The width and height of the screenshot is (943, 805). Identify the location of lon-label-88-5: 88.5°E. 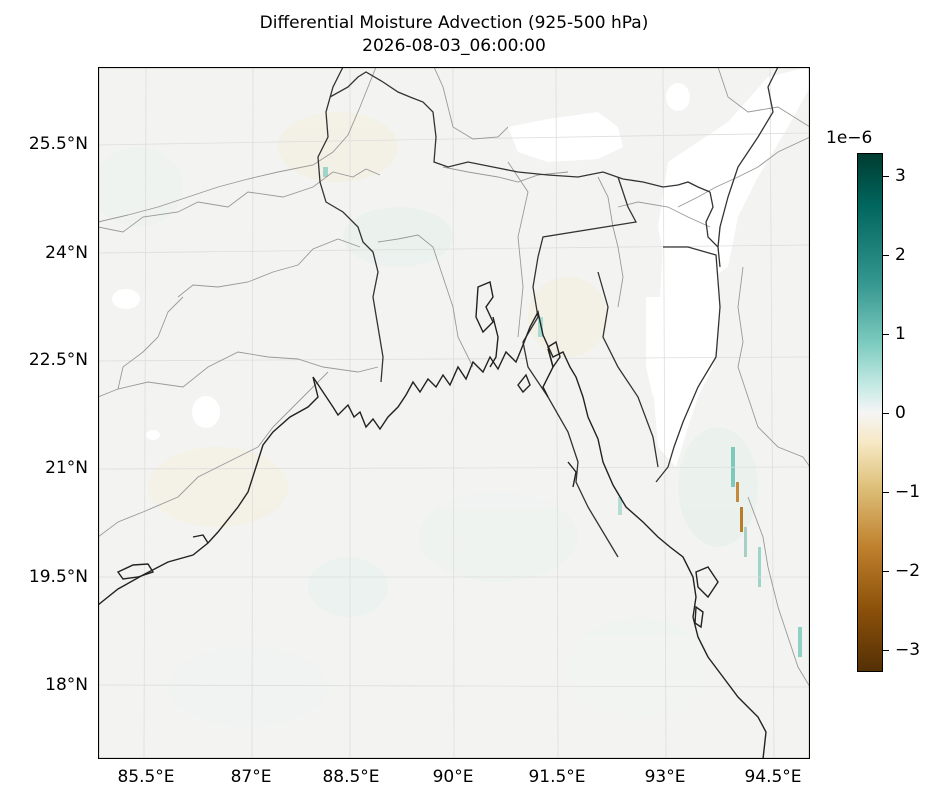
(351, 777).